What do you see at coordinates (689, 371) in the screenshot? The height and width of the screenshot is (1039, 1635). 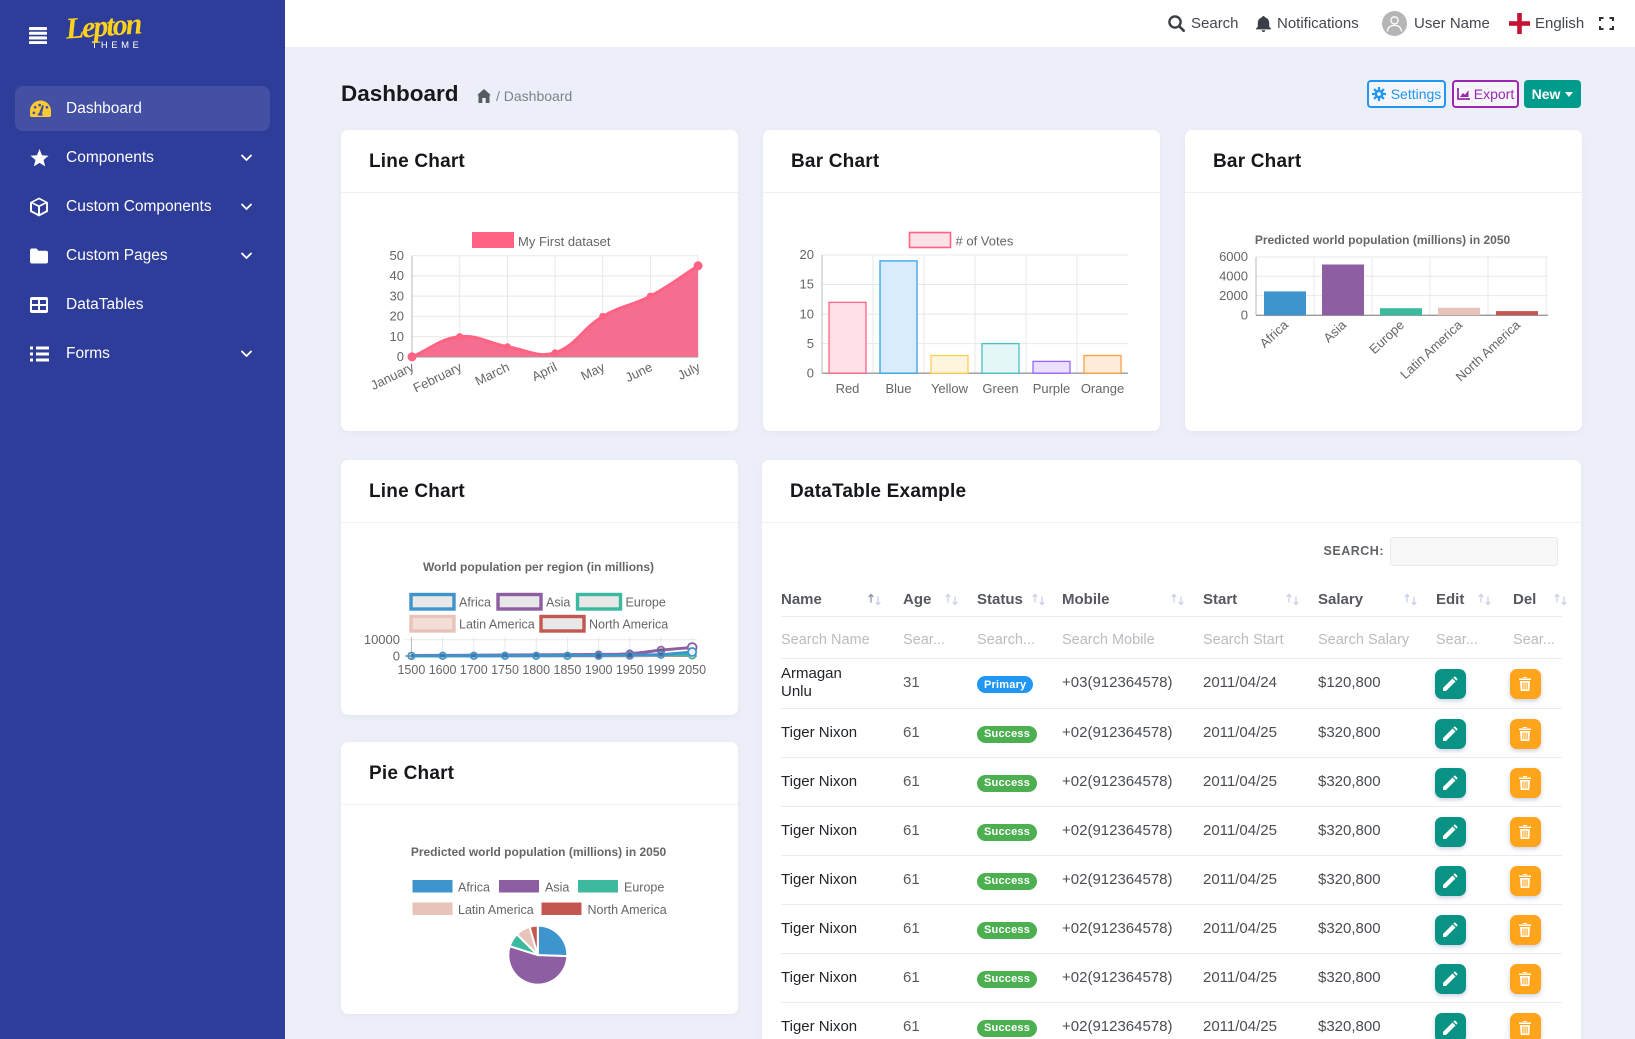 I see `svg-text: July` at bounding box center [689, 371].